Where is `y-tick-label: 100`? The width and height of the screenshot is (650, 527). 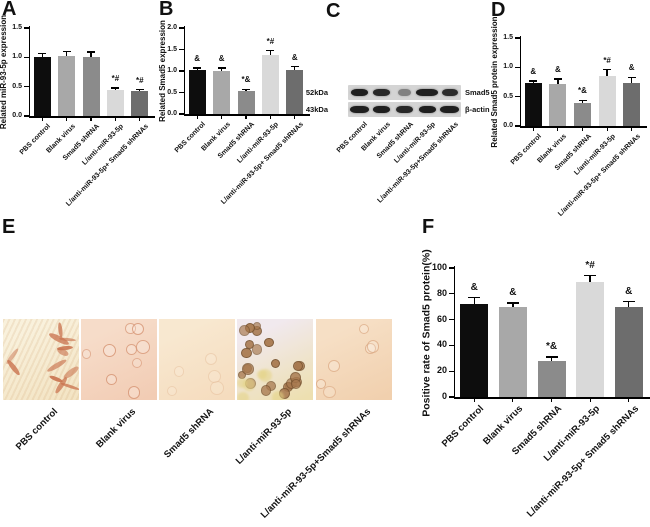 y-tick-label: 100 is located at coordinates (439, 267).